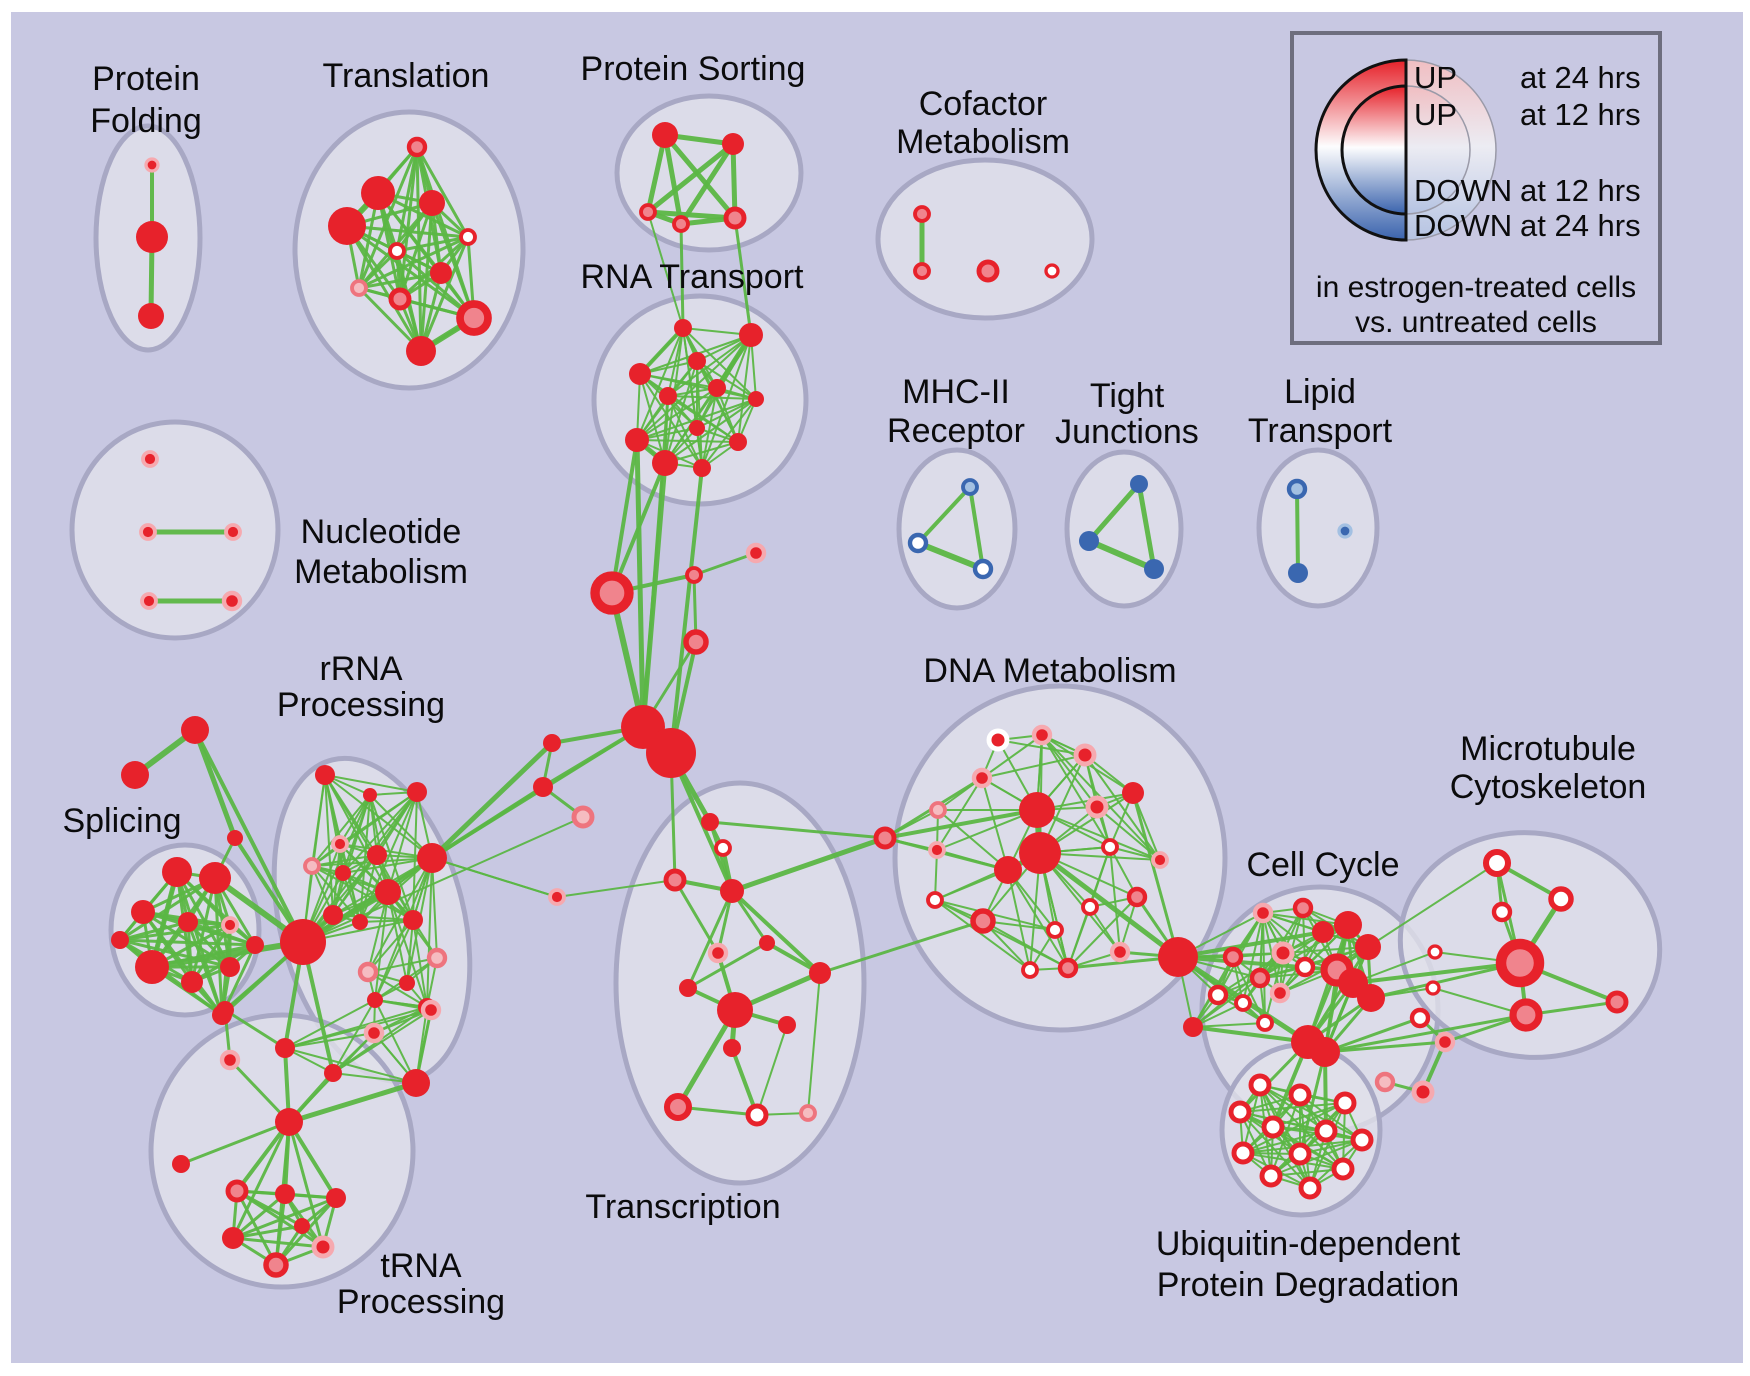  I want to click on legend-circle-right, so click(1438, 150).